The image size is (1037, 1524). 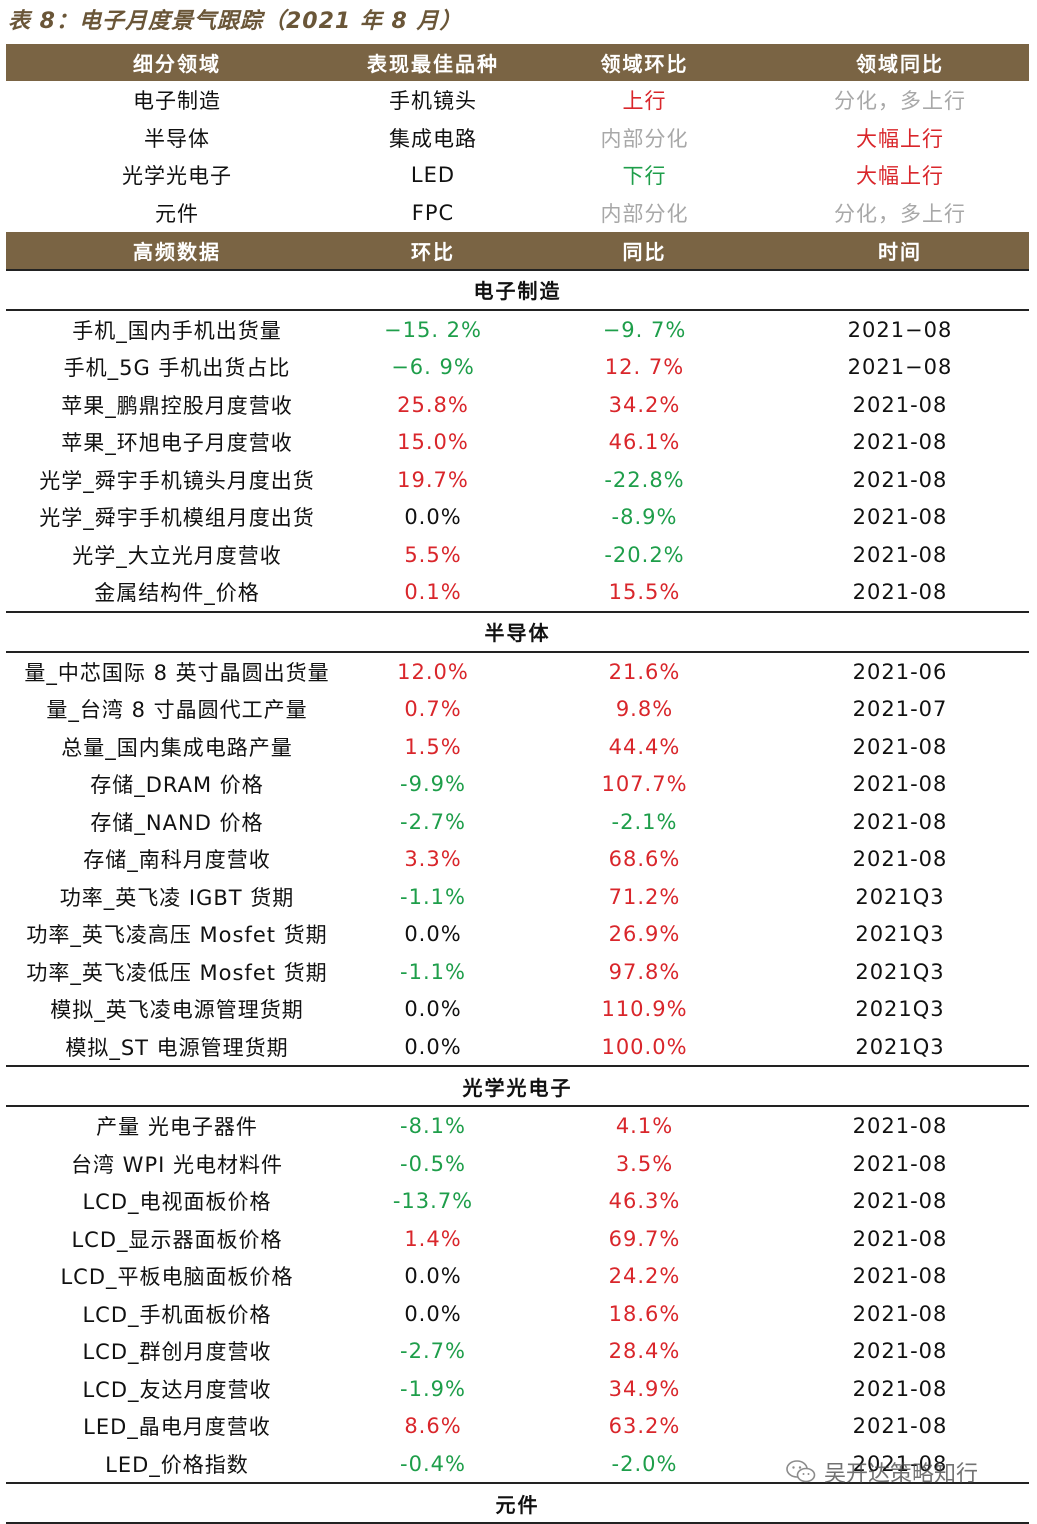 I want to click on time-cell: 2021−08, so click(x=900, y=367).